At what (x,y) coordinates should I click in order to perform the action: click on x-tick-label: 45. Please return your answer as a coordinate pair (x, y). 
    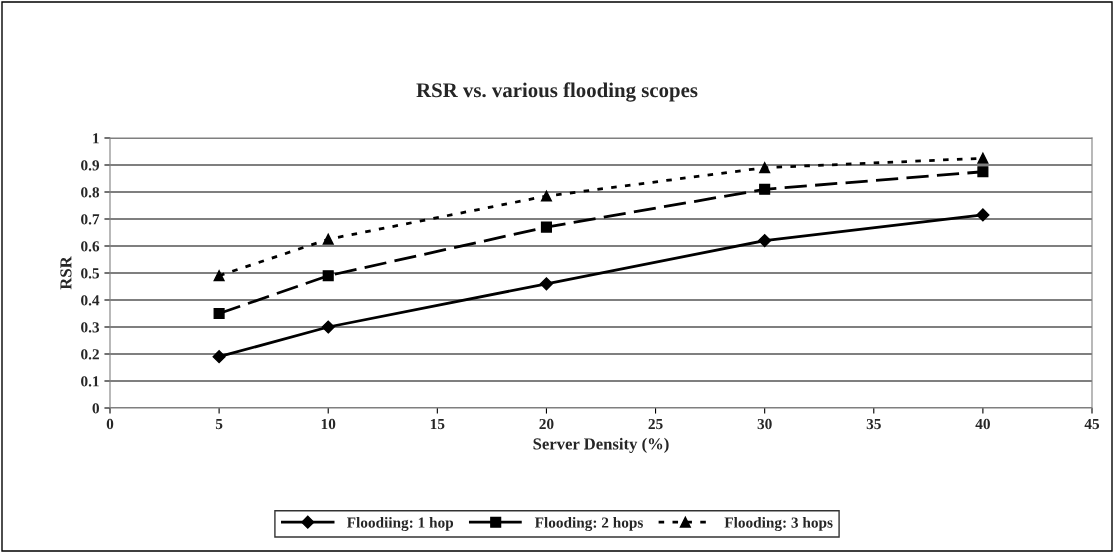
    Looking at the image, I should click on (1092, 424).